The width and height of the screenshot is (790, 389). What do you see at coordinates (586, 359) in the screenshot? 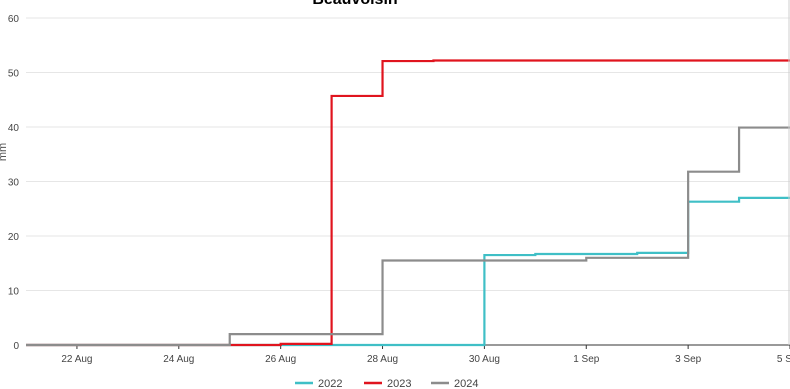
I see `x-tick-label: 1 Sep` at bounding box center [586, 359].